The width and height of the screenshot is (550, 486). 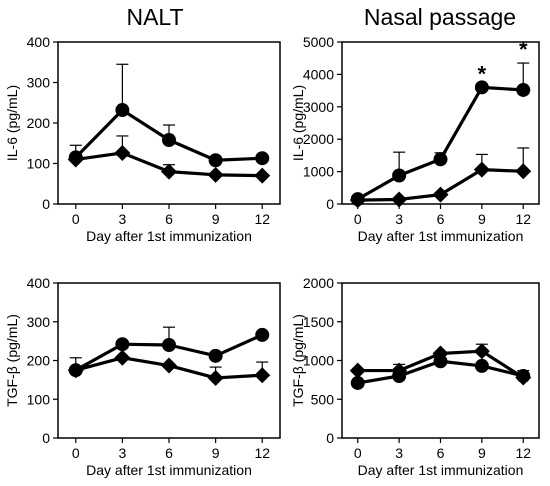 What do you see at coordinates (323, 399) in the screenshot?
I see `y-tick-label: 500` at bounding box center [323, 399].